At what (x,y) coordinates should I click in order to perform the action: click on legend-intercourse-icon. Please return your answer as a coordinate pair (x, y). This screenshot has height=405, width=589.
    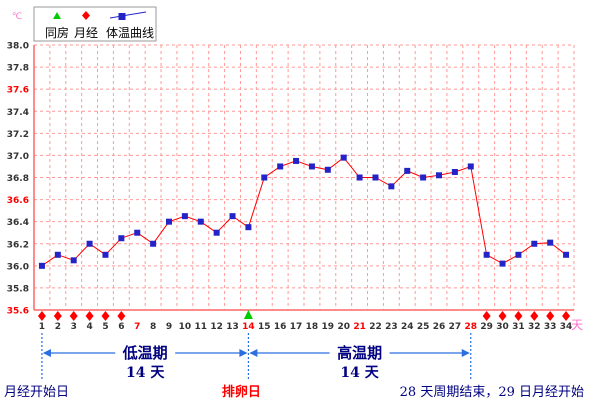
    Looking at the image, I should click on (57, 15).